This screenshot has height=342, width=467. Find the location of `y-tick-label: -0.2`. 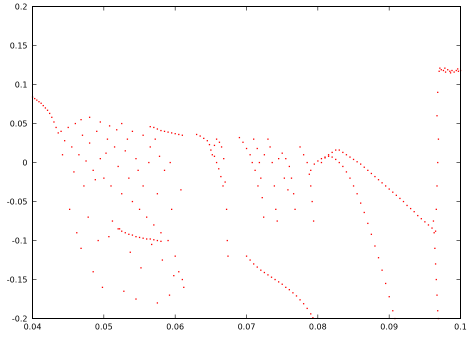

y-tick-label: -0.2 is located at coordinates (20, 319).